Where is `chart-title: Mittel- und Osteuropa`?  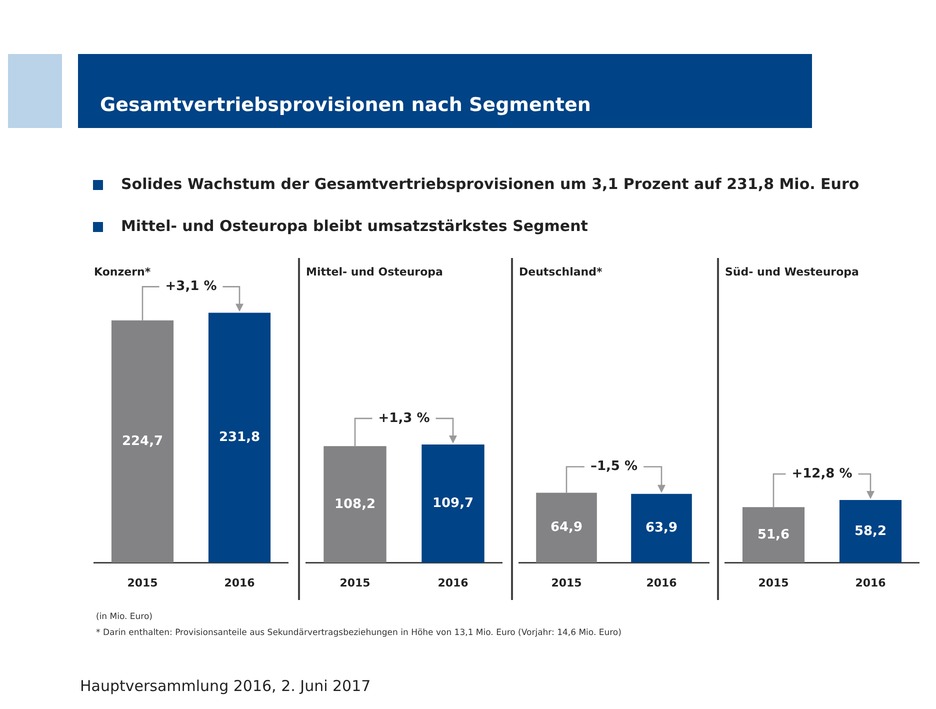 chart-title: Mittel- und Osteuropa is located at coordinates (374, 271).